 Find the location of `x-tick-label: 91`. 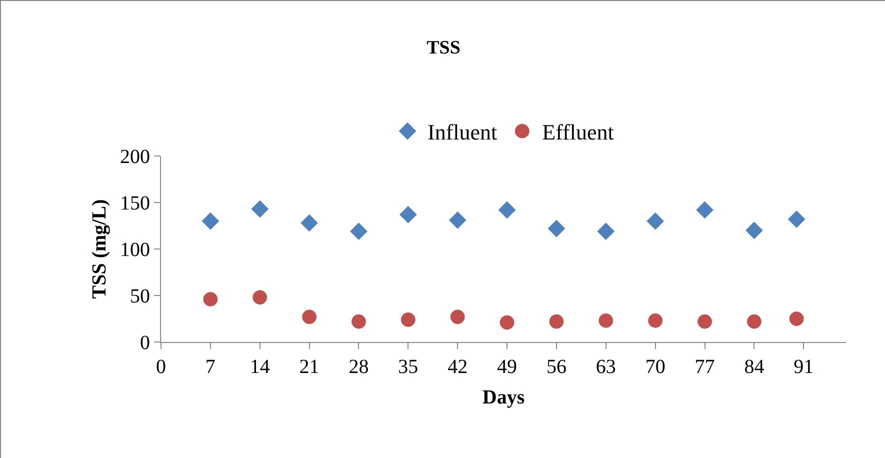

x-tick-label: 91 is located at coordinates (804, 367).